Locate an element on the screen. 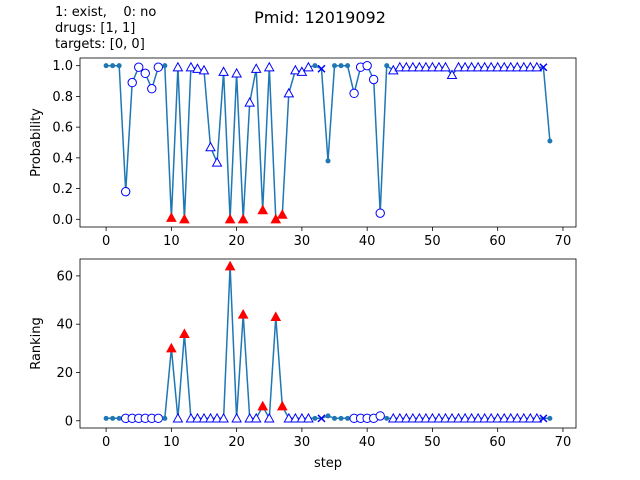  x-axis-label: step is located at coordinates (328, 463).